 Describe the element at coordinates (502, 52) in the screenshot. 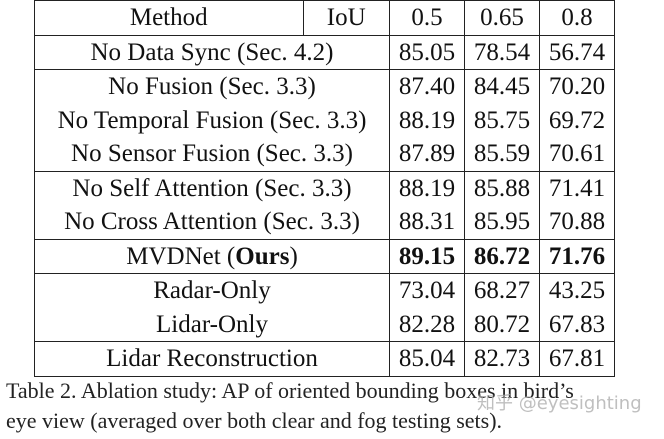

I see `value-cell: 78.54` at that location.